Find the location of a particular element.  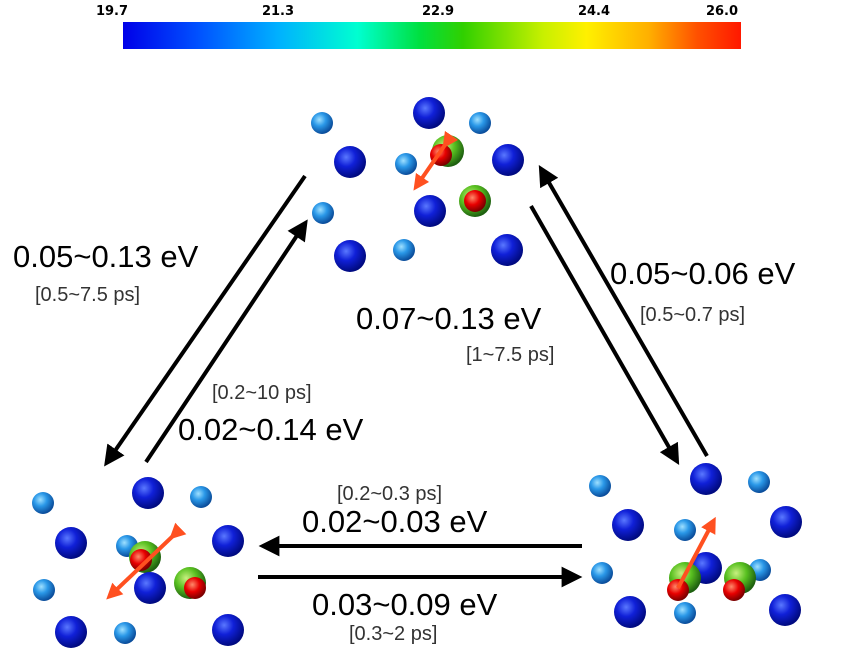

time-top-to-left: [0.5~7.5 ps] is located at coordinates (88, 295).